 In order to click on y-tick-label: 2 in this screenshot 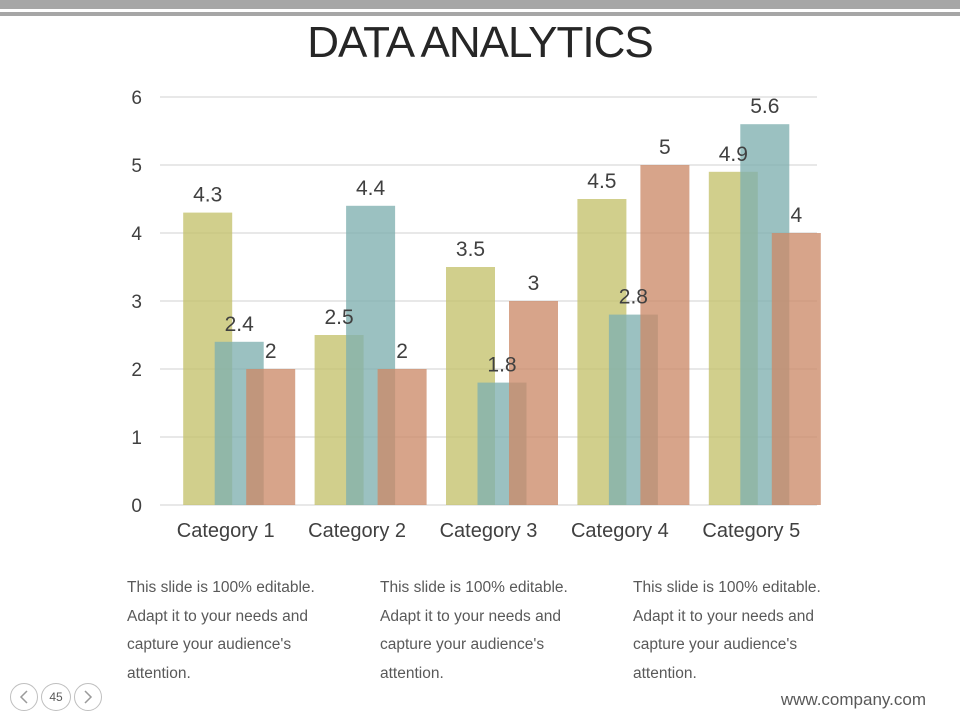, I will do `click(136, 370)`.